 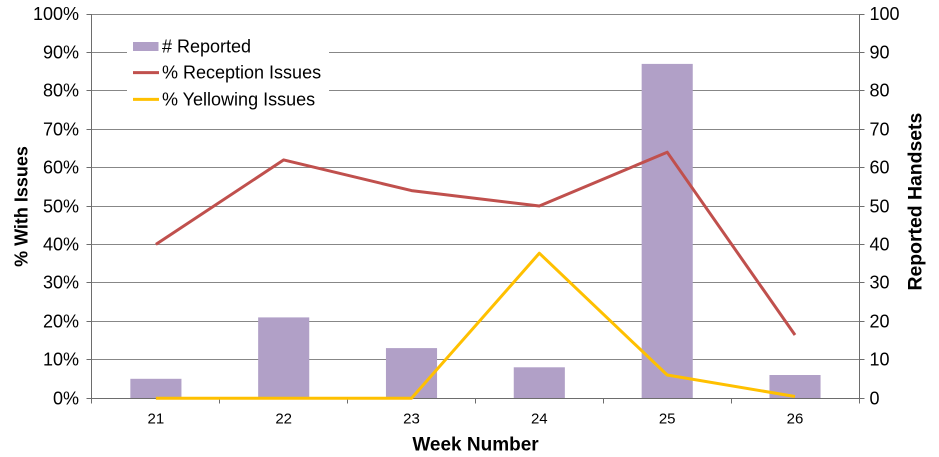 I want to click on svg-text: 90, so click(x=880, y=53).